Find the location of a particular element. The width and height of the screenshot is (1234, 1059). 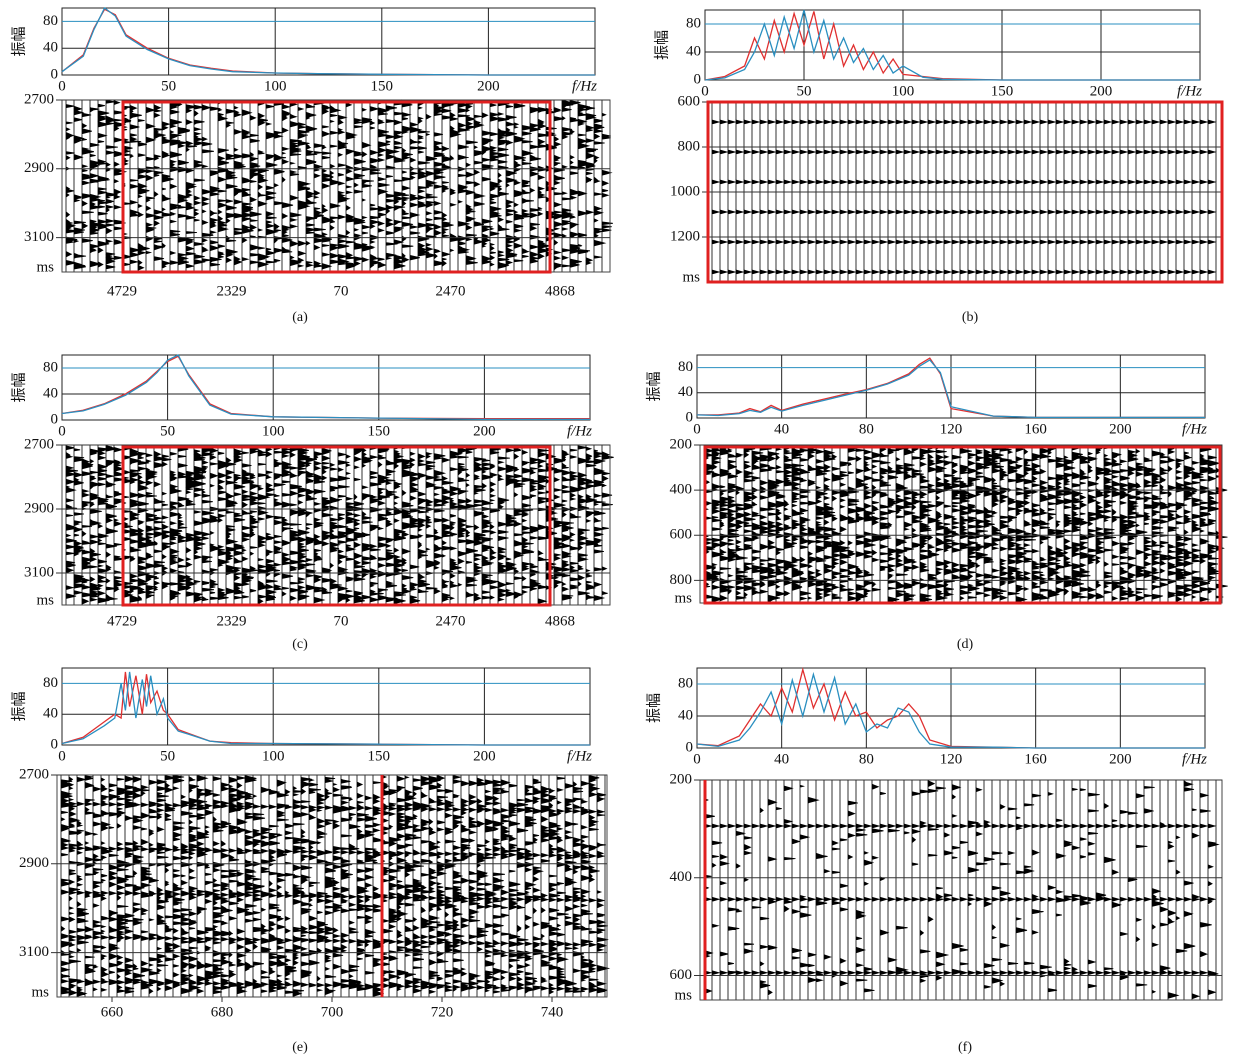

x-tick-label: 720 is located at coordinates (442, 1012).